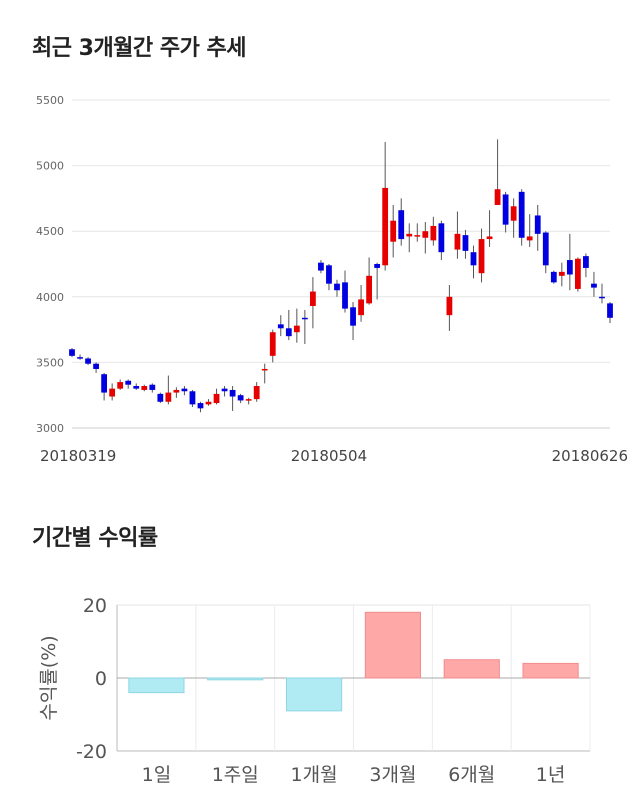 This screenshot has width=640, height=810. What do you see at coordinates (91, 752) in the screenshot?
I see `y-tick-label: -20` at bounding box center [91, 752].